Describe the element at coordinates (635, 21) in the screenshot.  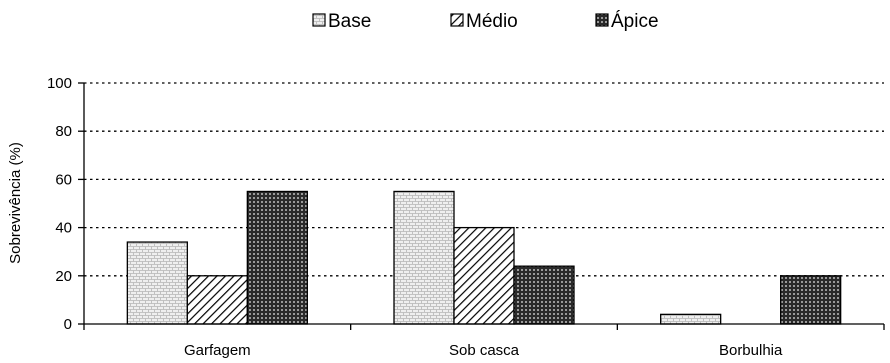
I see `legend-label: Ápice` at that location.